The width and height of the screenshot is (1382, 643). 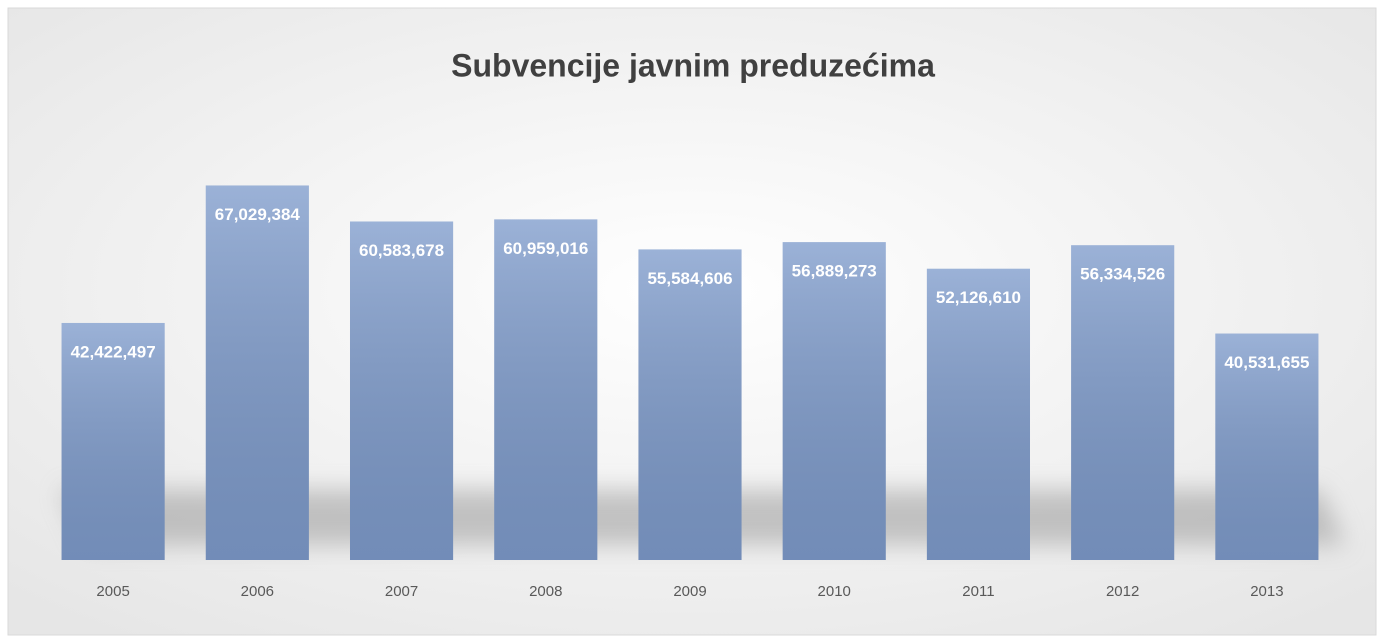 What do you see at coordinates (257, 591) in the screenshot?
I see `x-tick-label: 2006` at bounding box center [257, 591].